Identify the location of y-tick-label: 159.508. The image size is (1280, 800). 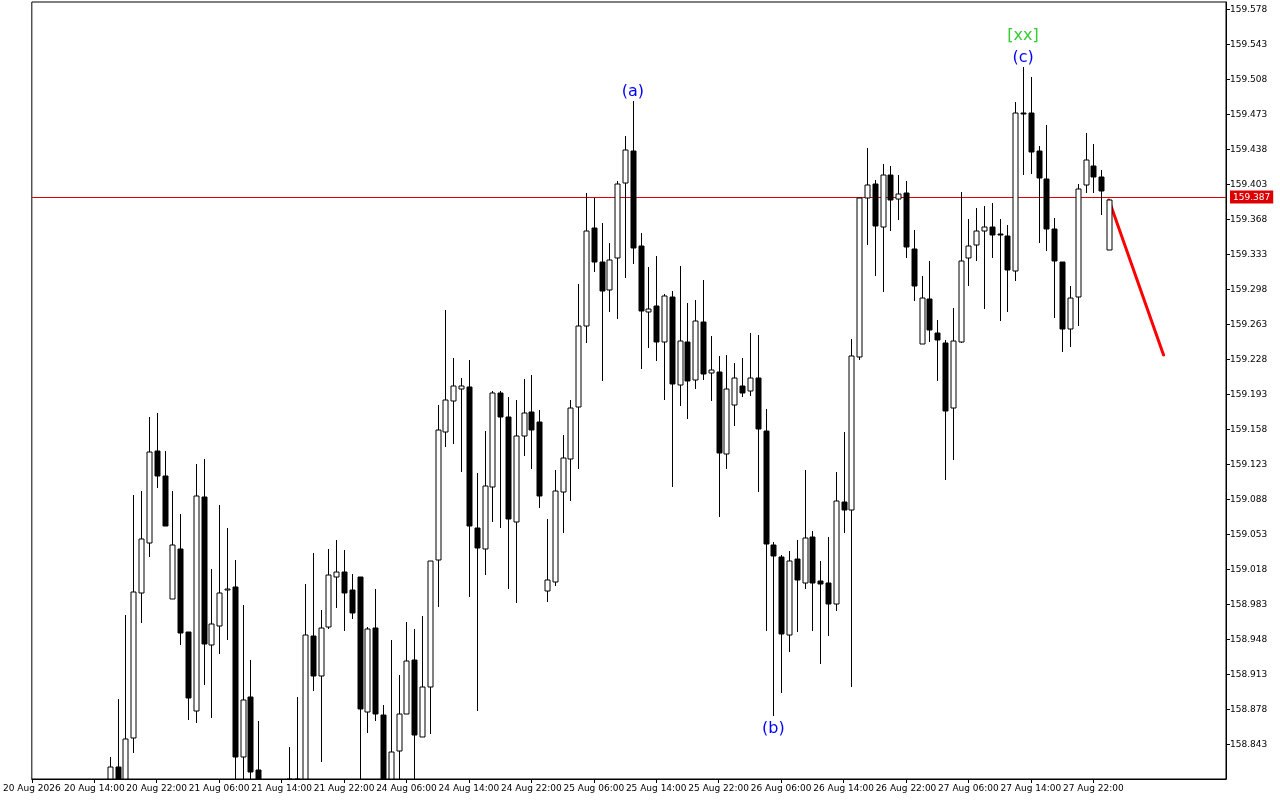
(1249, 79).